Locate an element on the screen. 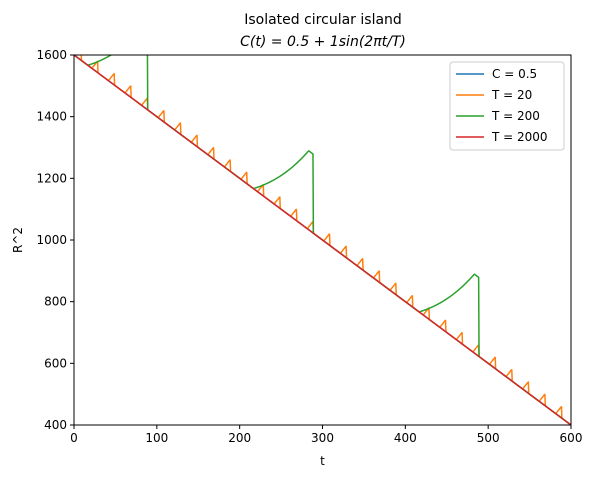 The width and height of the screenshot is (593, 478). chart-subtitle: C(t) = 0.5 + 1sin(2πt/T) is located at coordinates (323, 42).